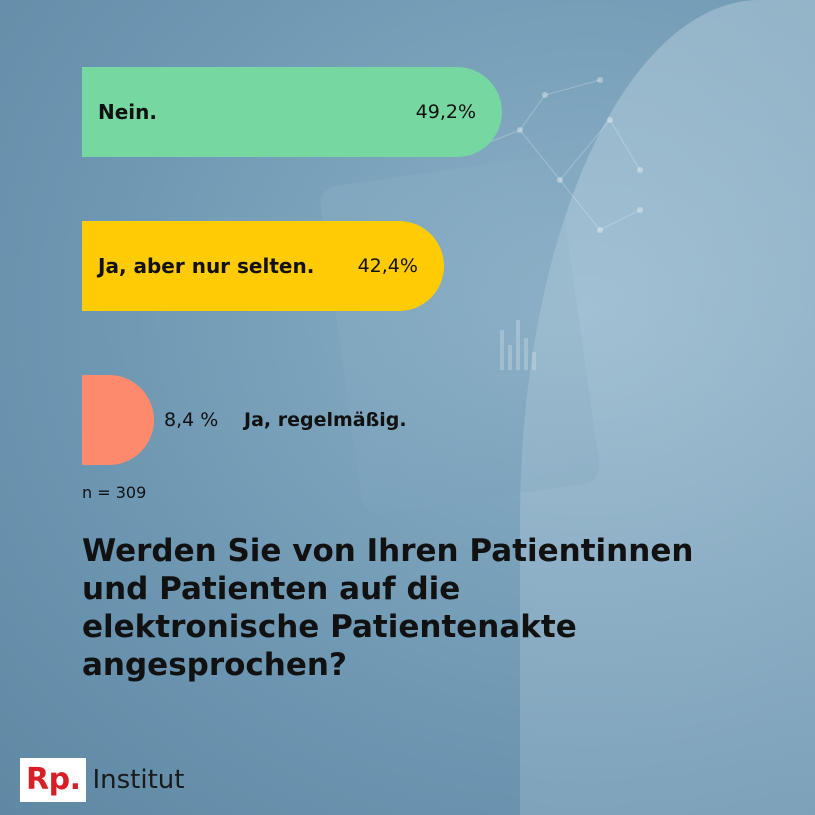  I want to click on bar-nein: Nein. 49,2%, so click(292, 112).